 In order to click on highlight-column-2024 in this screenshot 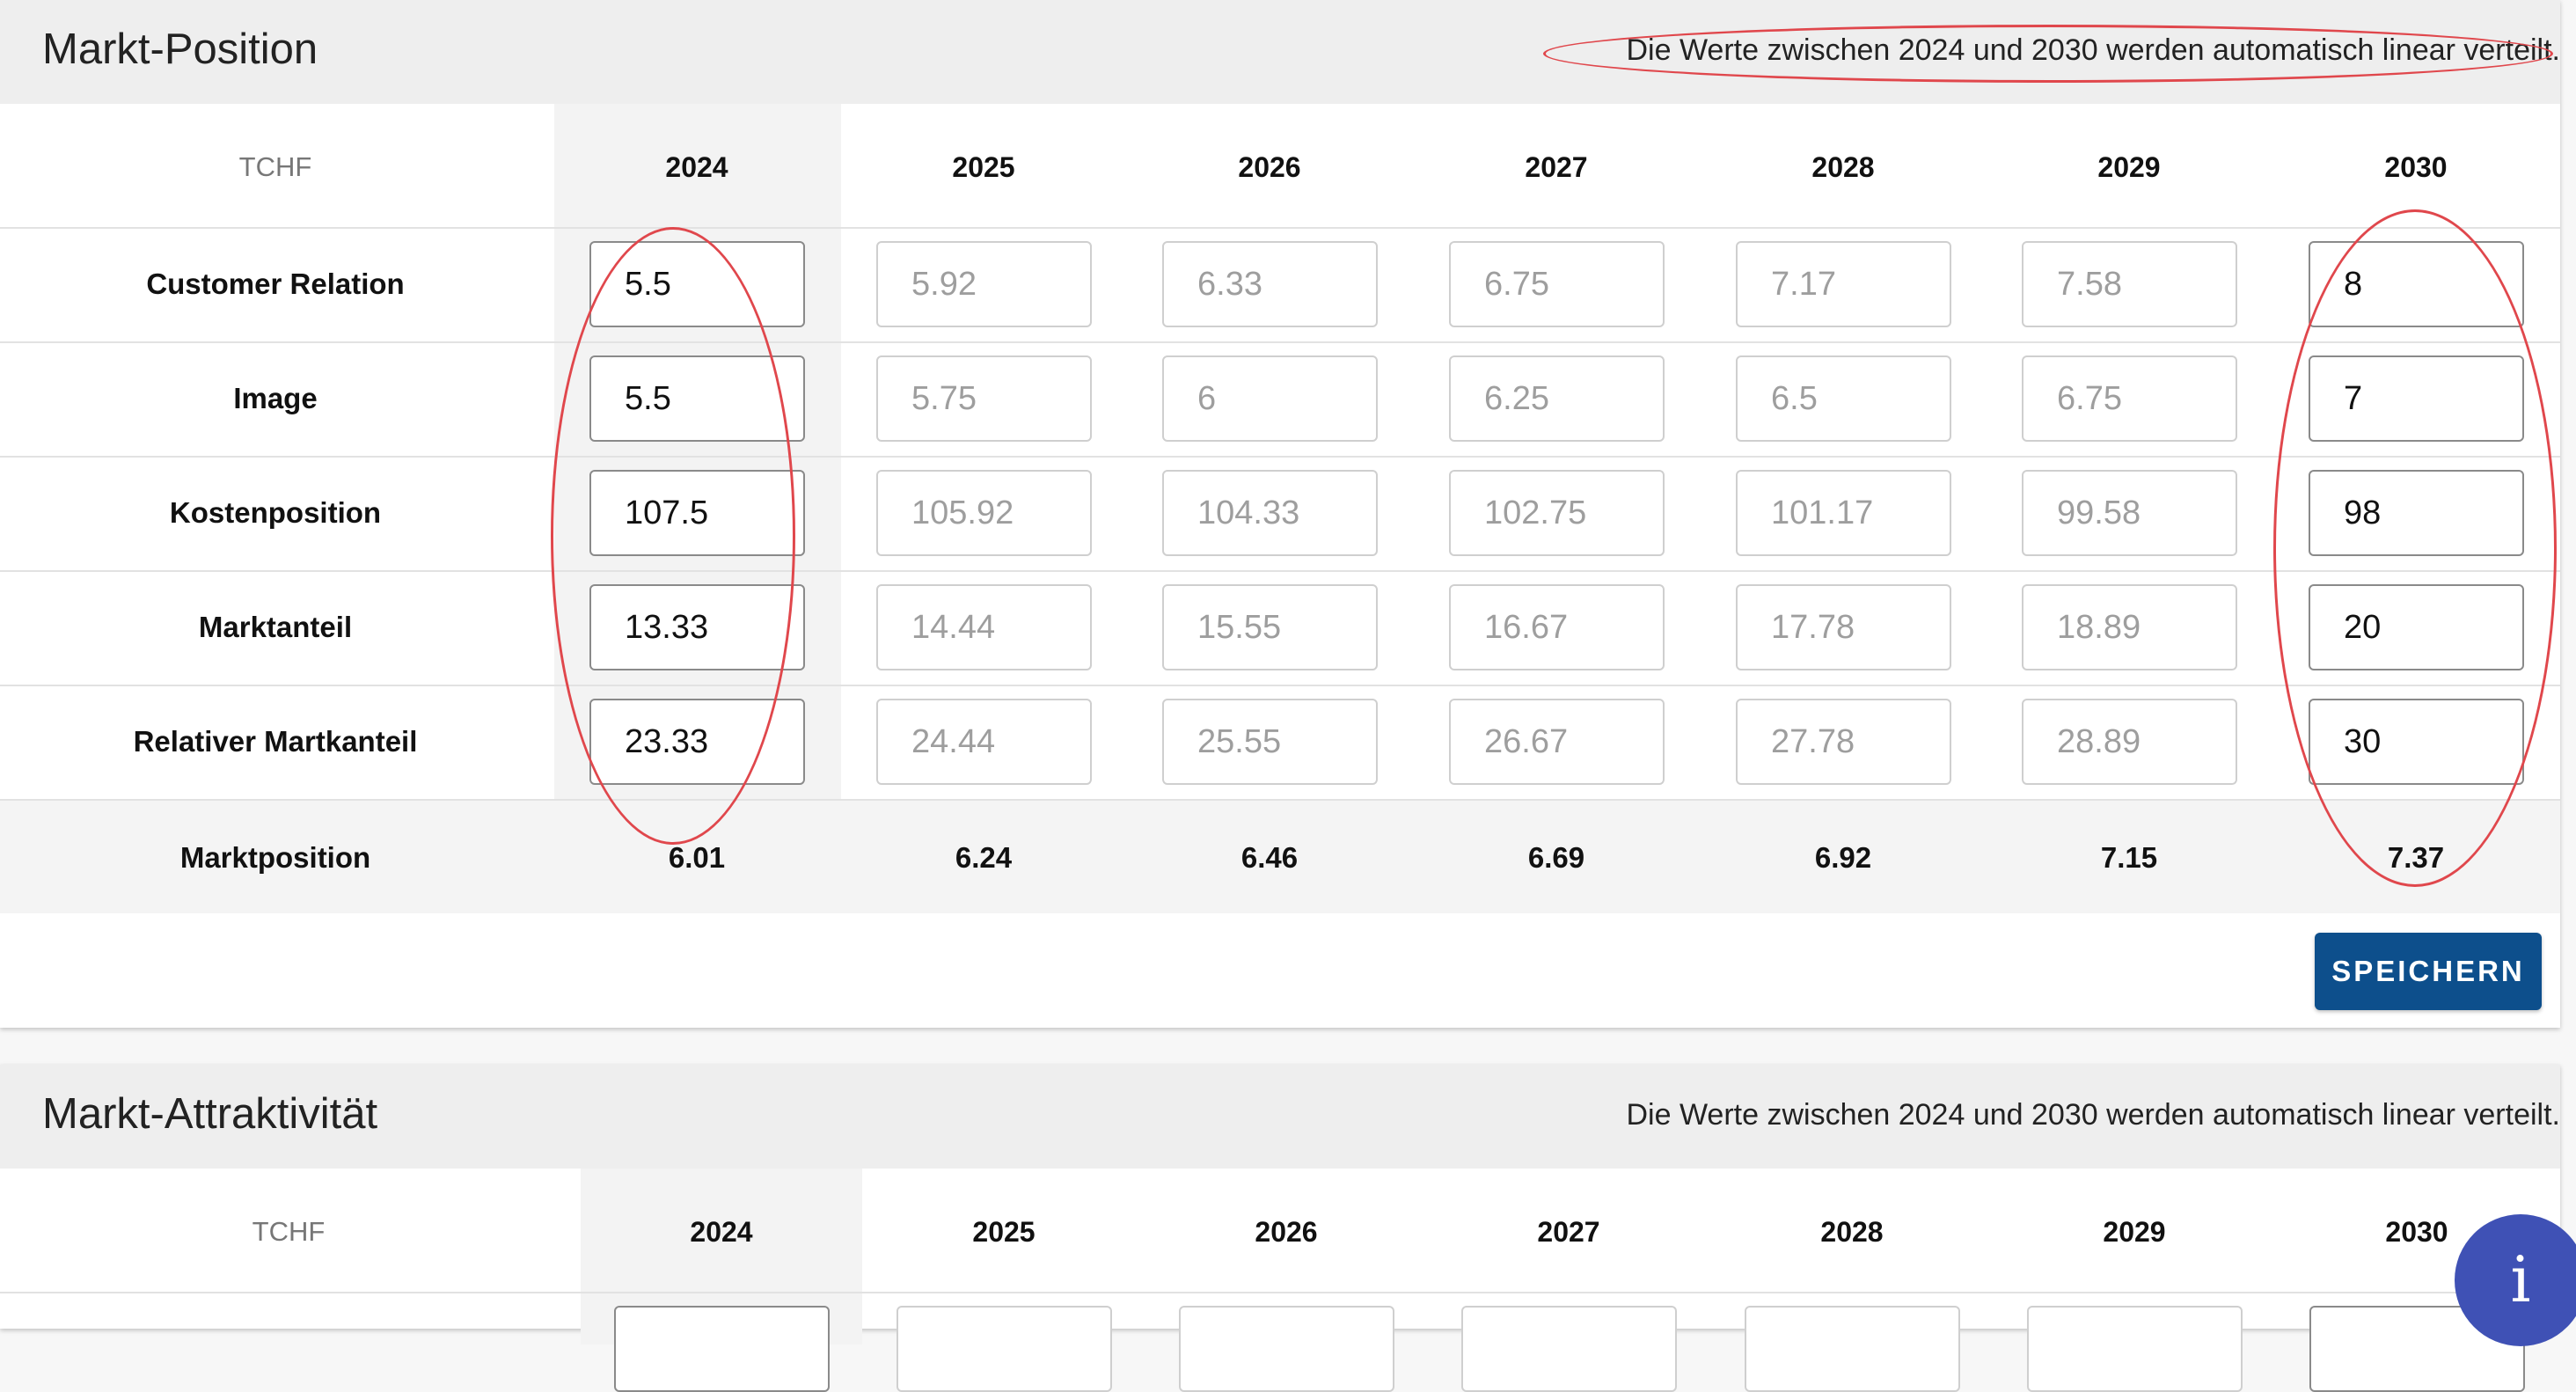, I will do `click(697, 453)`.